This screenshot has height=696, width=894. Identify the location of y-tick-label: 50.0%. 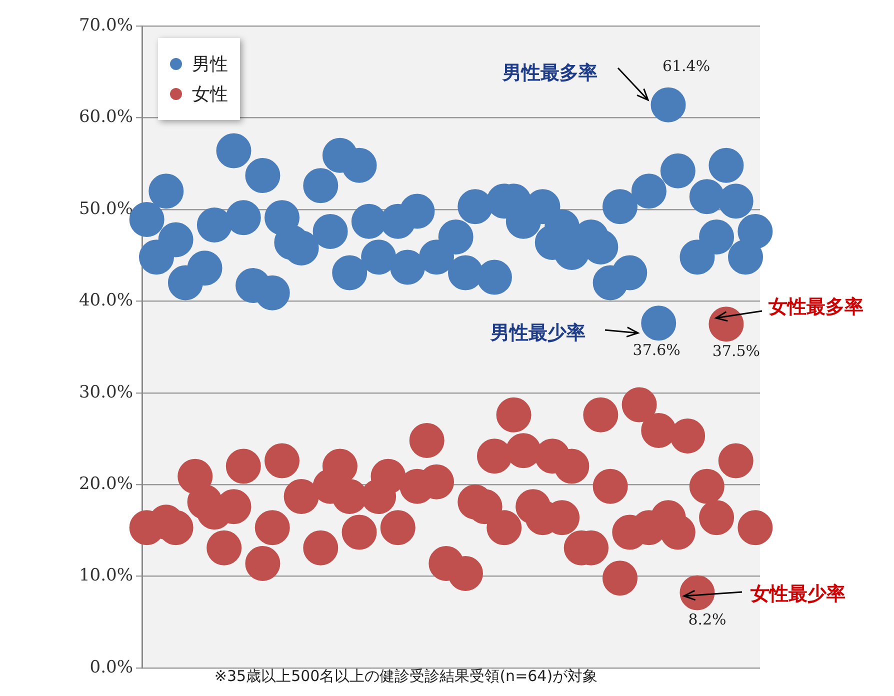
(106, 208).